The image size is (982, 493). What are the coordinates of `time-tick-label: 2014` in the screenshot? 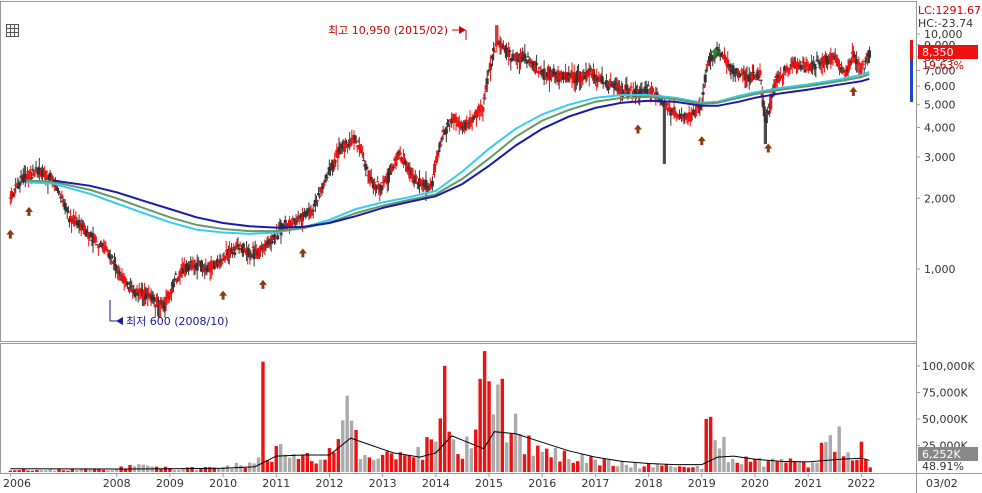 It's located at (436, 483).